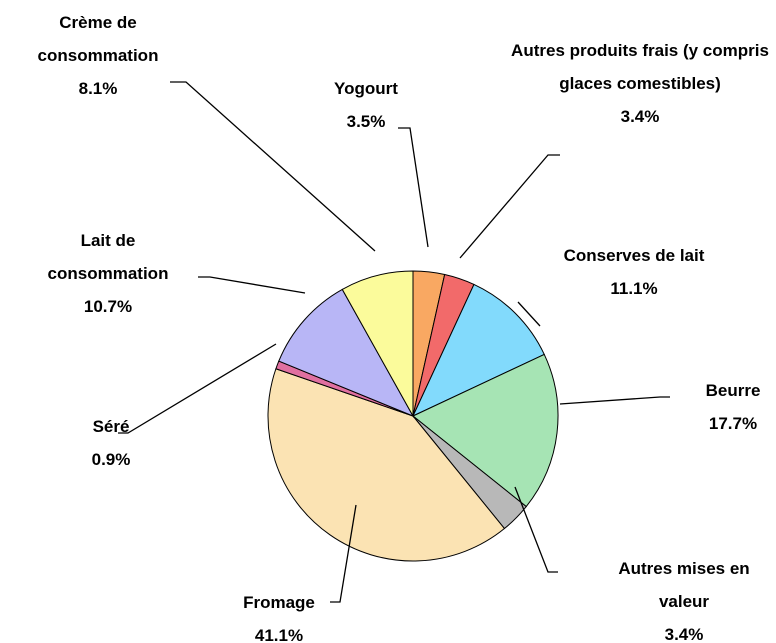  I want to click on slice-label: Lait de consommation 10.7%, so click(108, 273).